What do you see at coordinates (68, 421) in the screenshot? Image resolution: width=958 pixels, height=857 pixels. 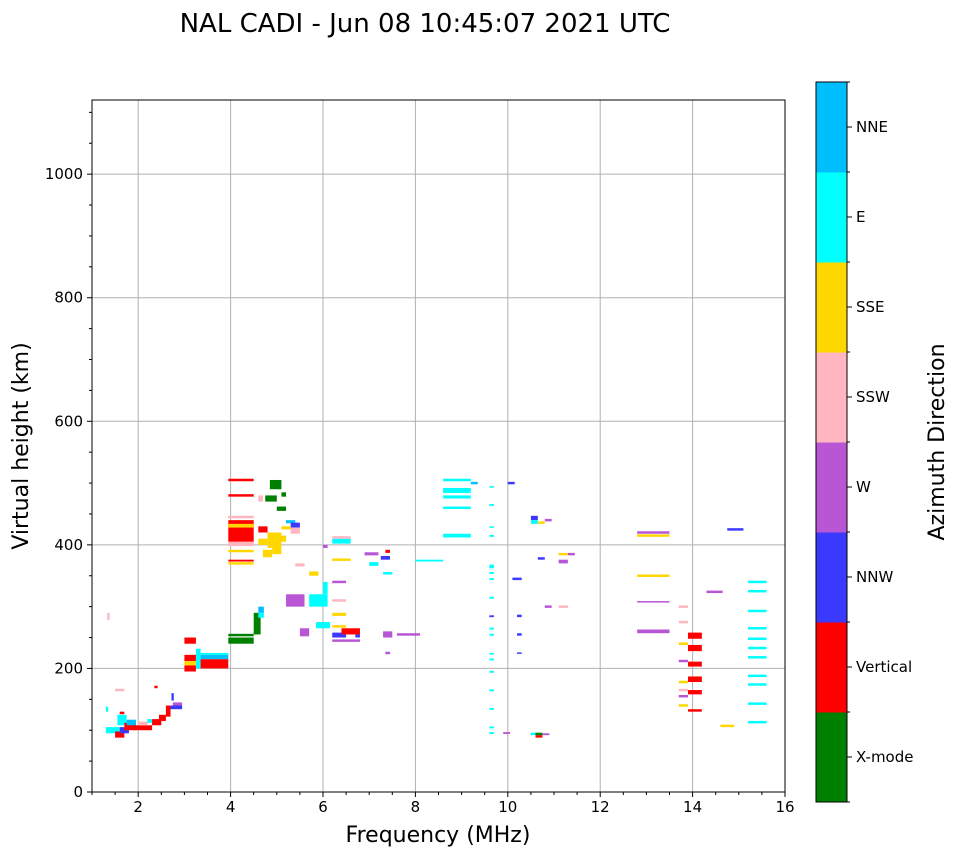 I see `y-tick-label: 600` at bounding box center [68, 421].